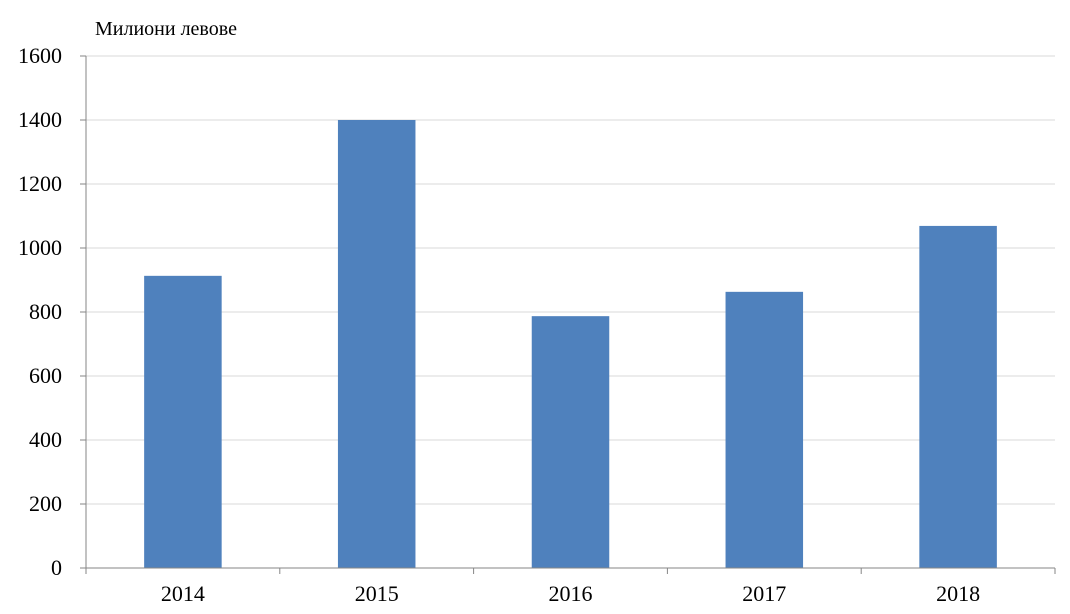 This screenshot has width=1070, height=614. What do you see at coordinates (40, 119) in the screenshot?
I see `y-tick-label: 1400` at bounding box center [40, 119].